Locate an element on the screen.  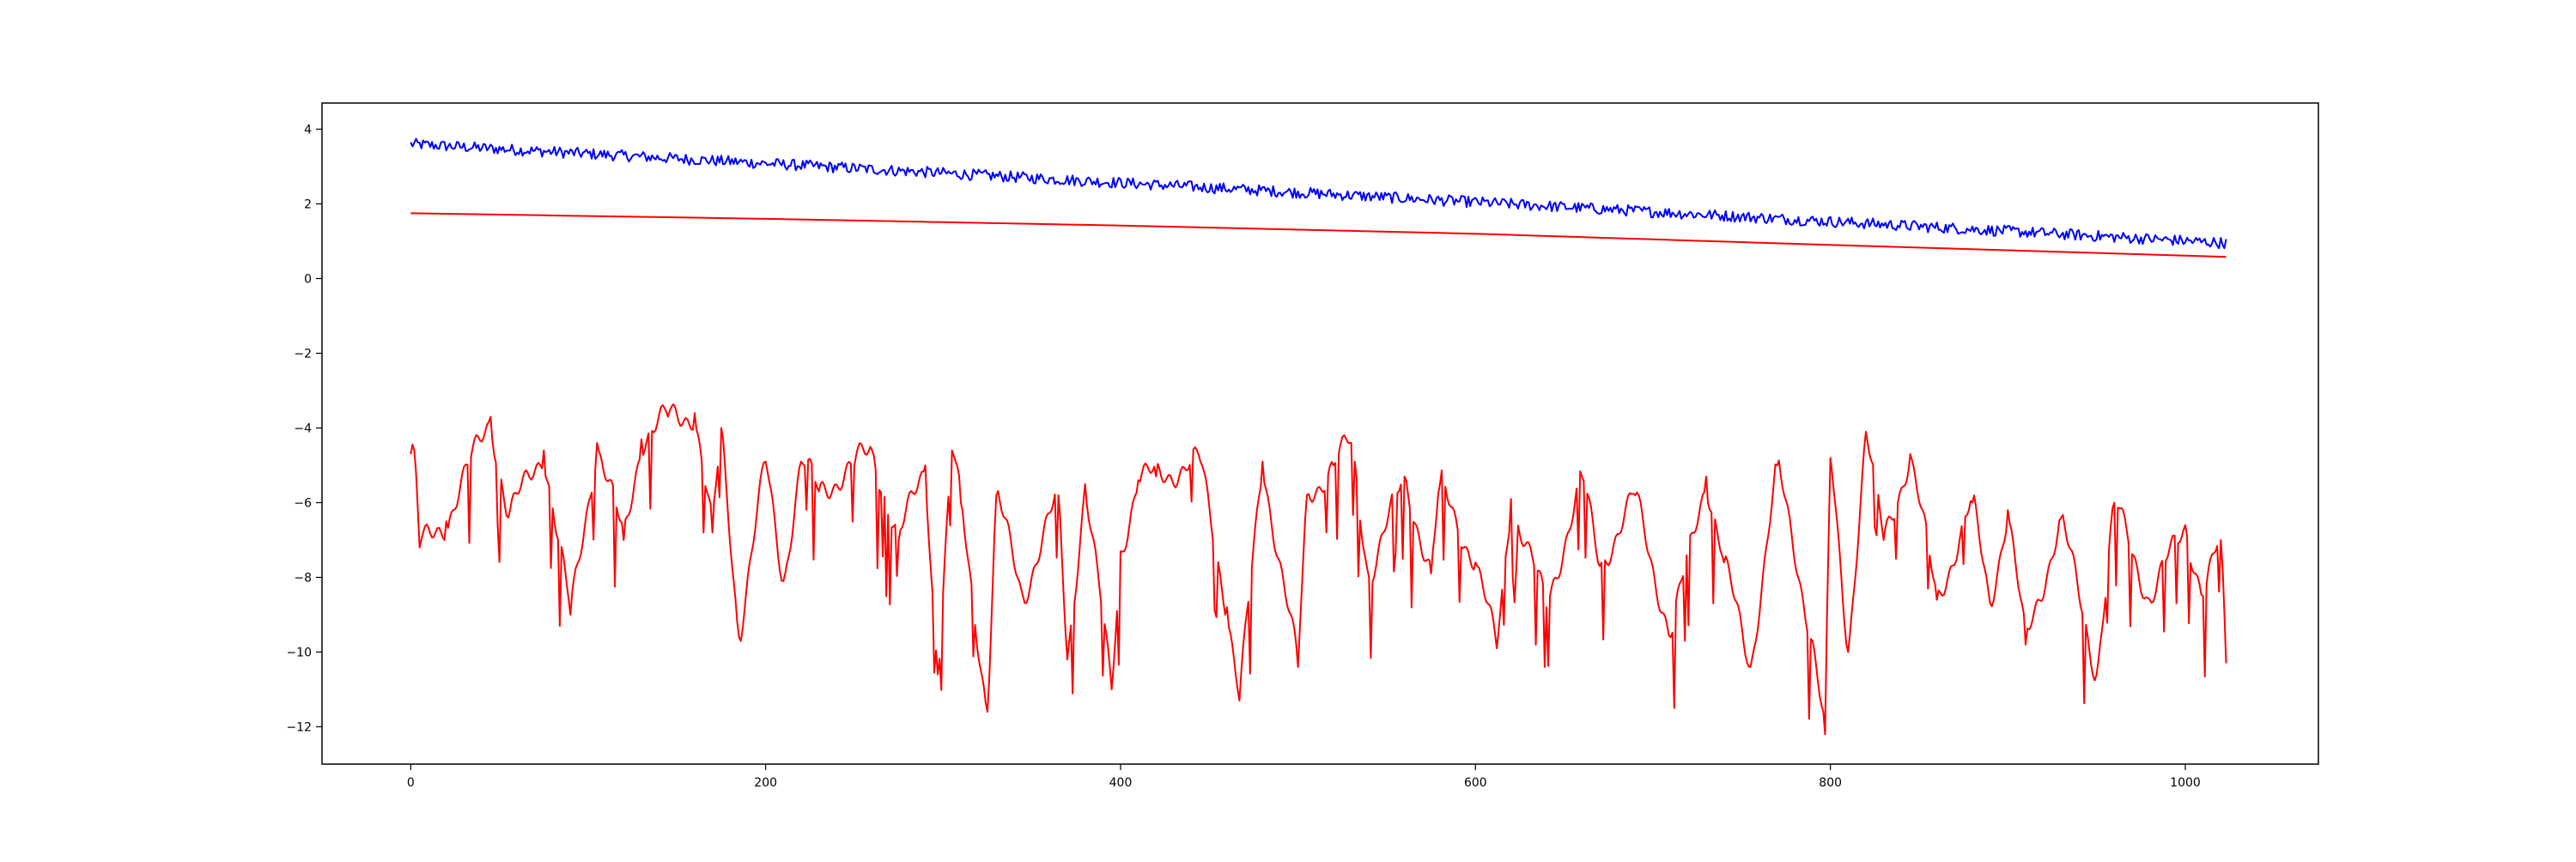
y-tick-label: 2 is located at coordinates (308, 204).